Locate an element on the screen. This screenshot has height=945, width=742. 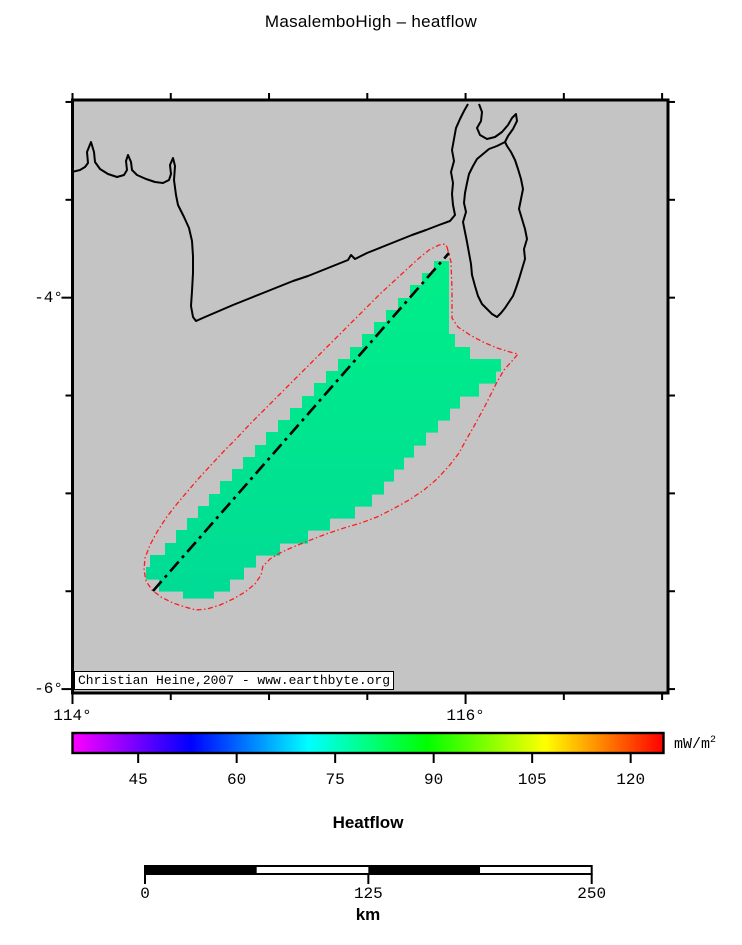
colorbar-tick-label: 60 is located at coordinates (237, 780).